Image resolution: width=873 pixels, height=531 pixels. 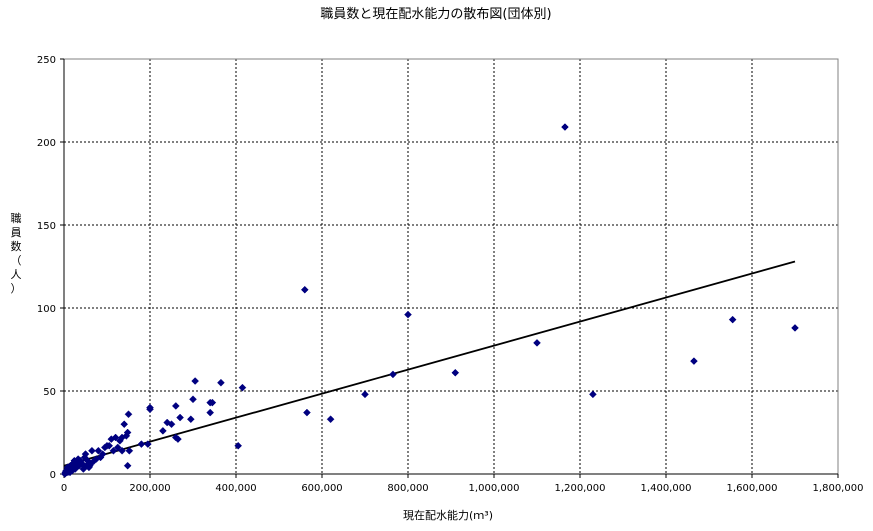 I want to click on y-tick-label: 250, so click(x=46, y=60).